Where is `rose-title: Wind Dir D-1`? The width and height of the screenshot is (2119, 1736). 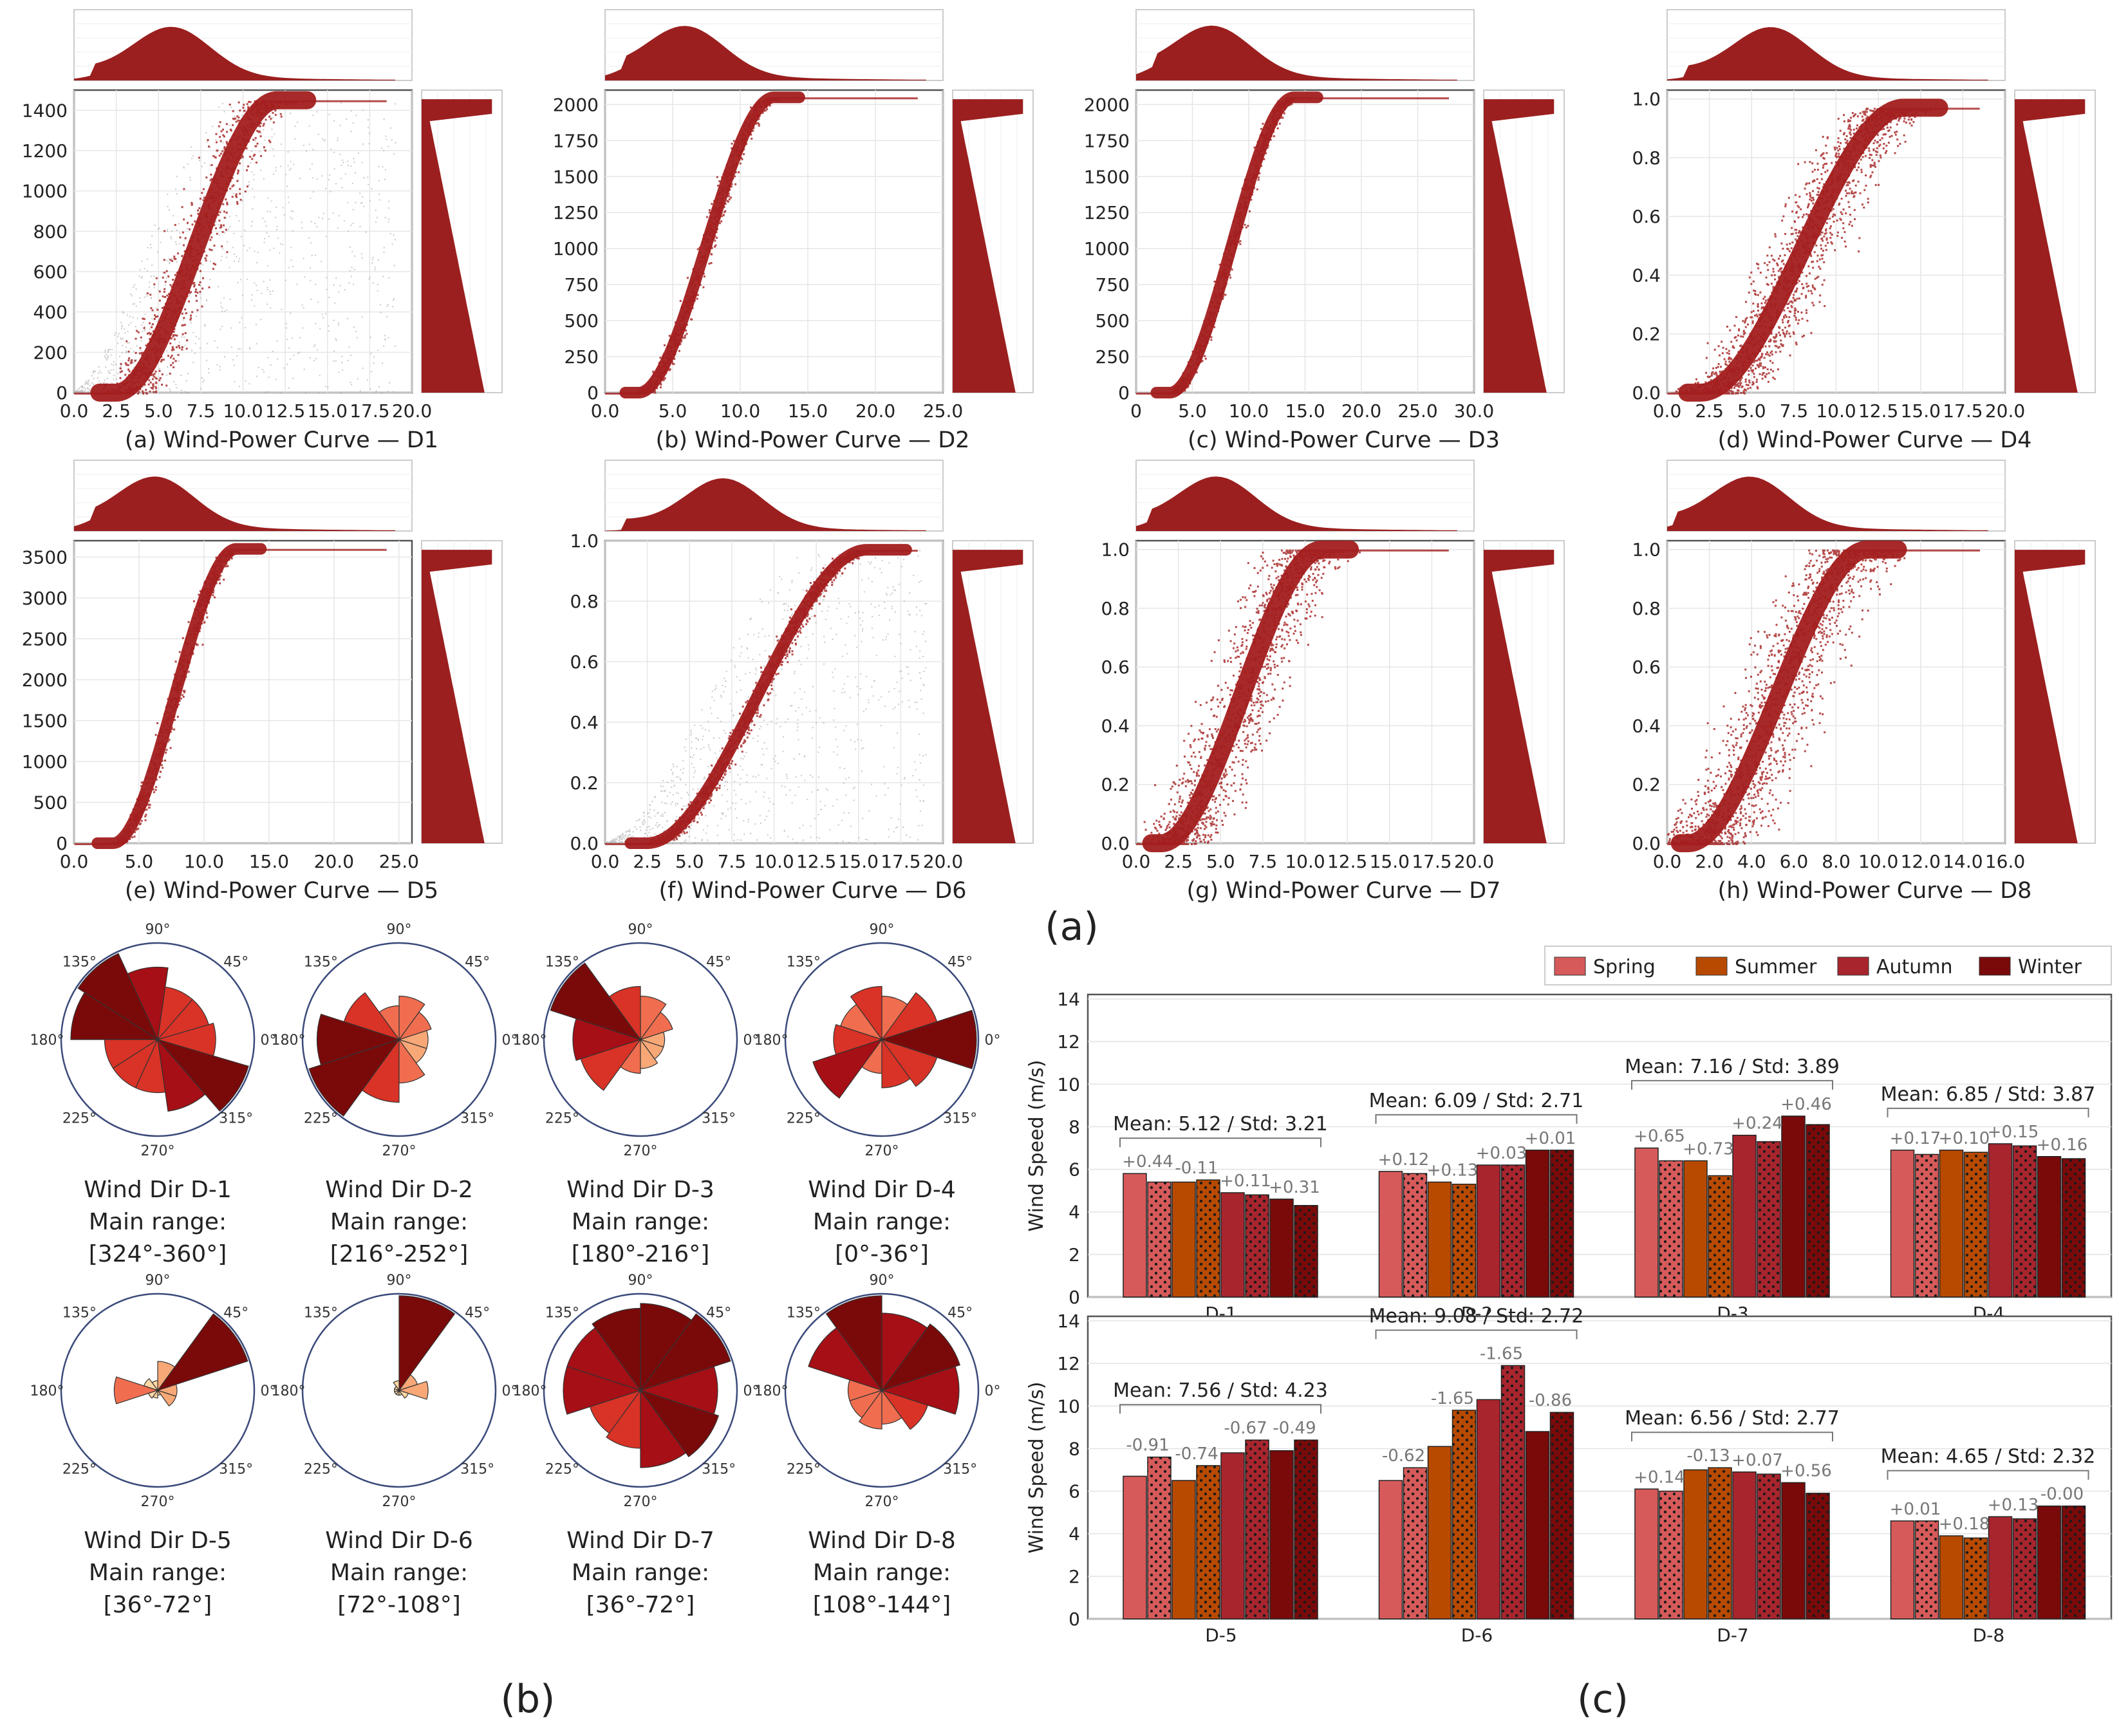
rose-title: Wind Dir D-1 is located at coordinates (158, 1190).